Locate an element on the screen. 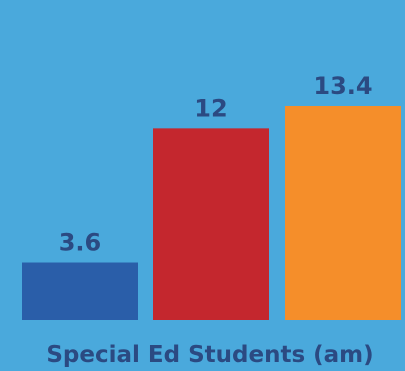  x-axis-label: Special Ed Students (am) is located at coordinates (209, 355).